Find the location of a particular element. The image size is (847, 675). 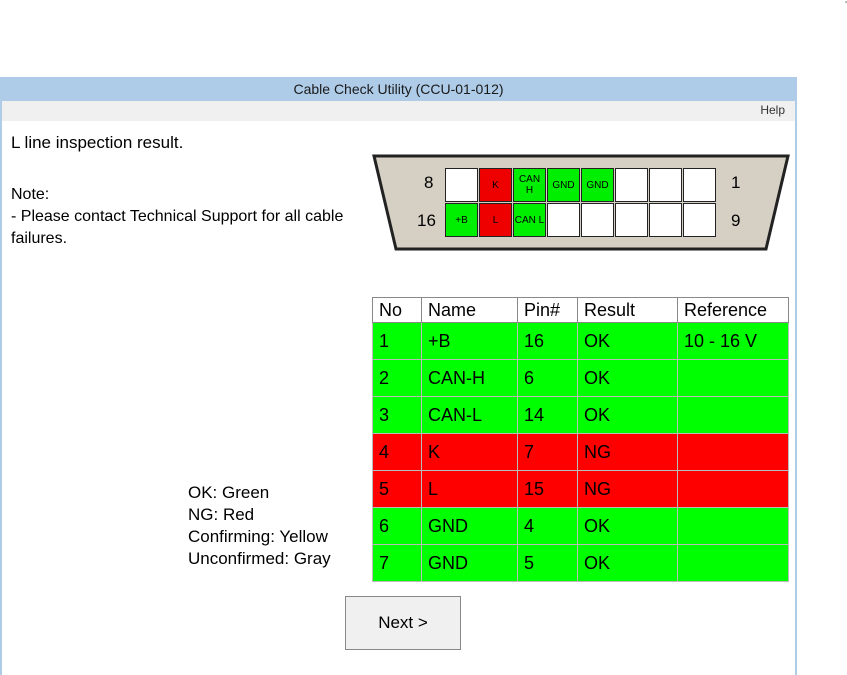

cell-pin: 6 is located at coordinates (547, 378).